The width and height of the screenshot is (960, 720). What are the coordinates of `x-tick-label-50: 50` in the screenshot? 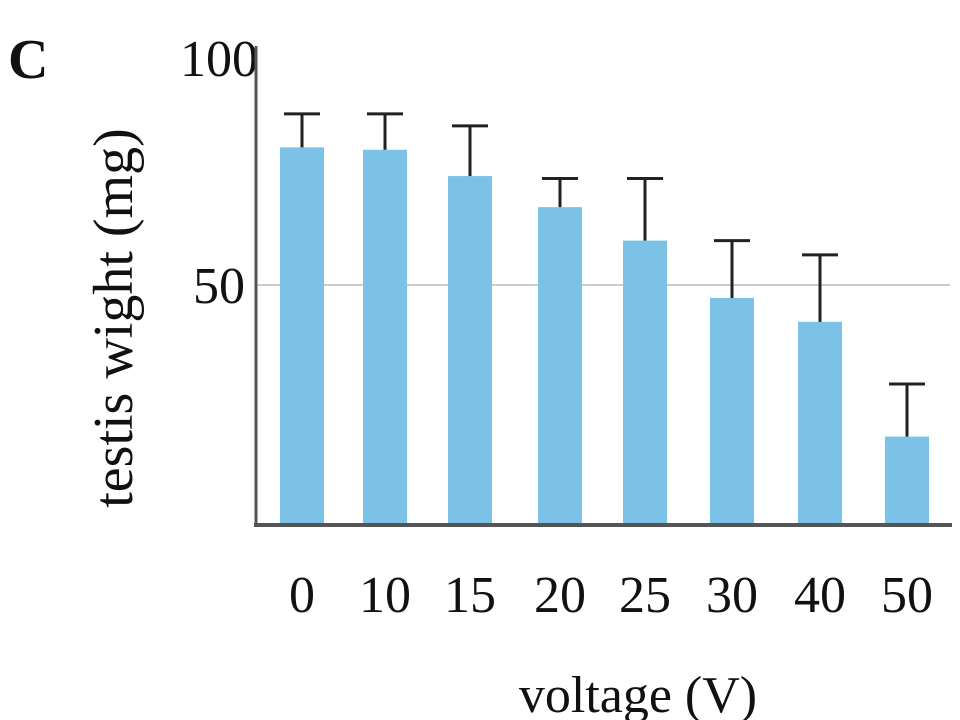 It's located at (907, 595).